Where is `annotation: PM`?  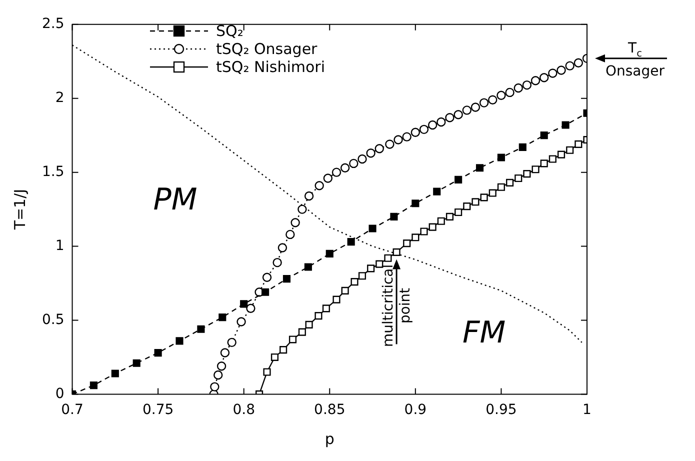
annotation: PM is located at coordinates (175, 200).